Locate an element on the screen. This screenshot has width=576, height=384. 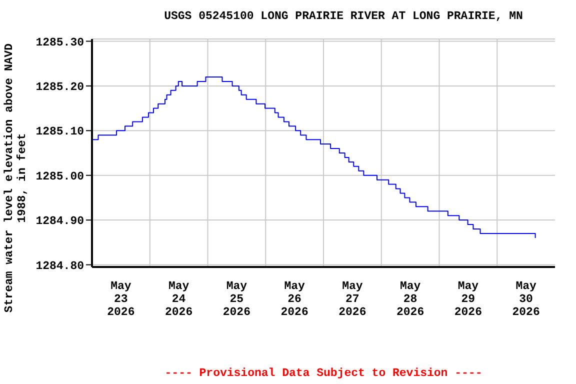
x-tick-label: May 30 2026 is located at coordinates (526, 299).